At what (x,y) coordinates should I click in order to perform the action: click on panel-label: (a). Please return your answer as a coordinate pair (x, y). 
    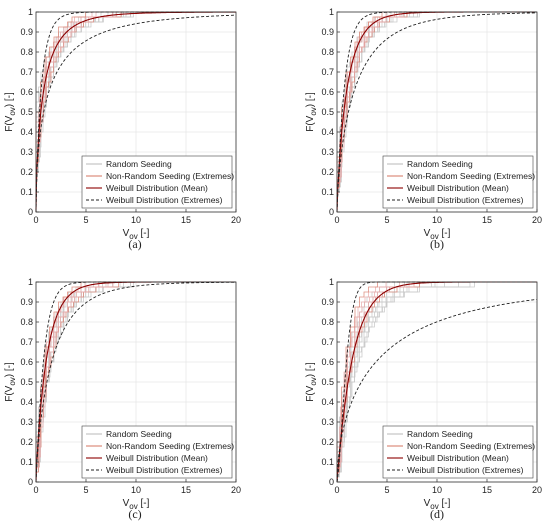
    Looking at the image, I should click on (134, 244).